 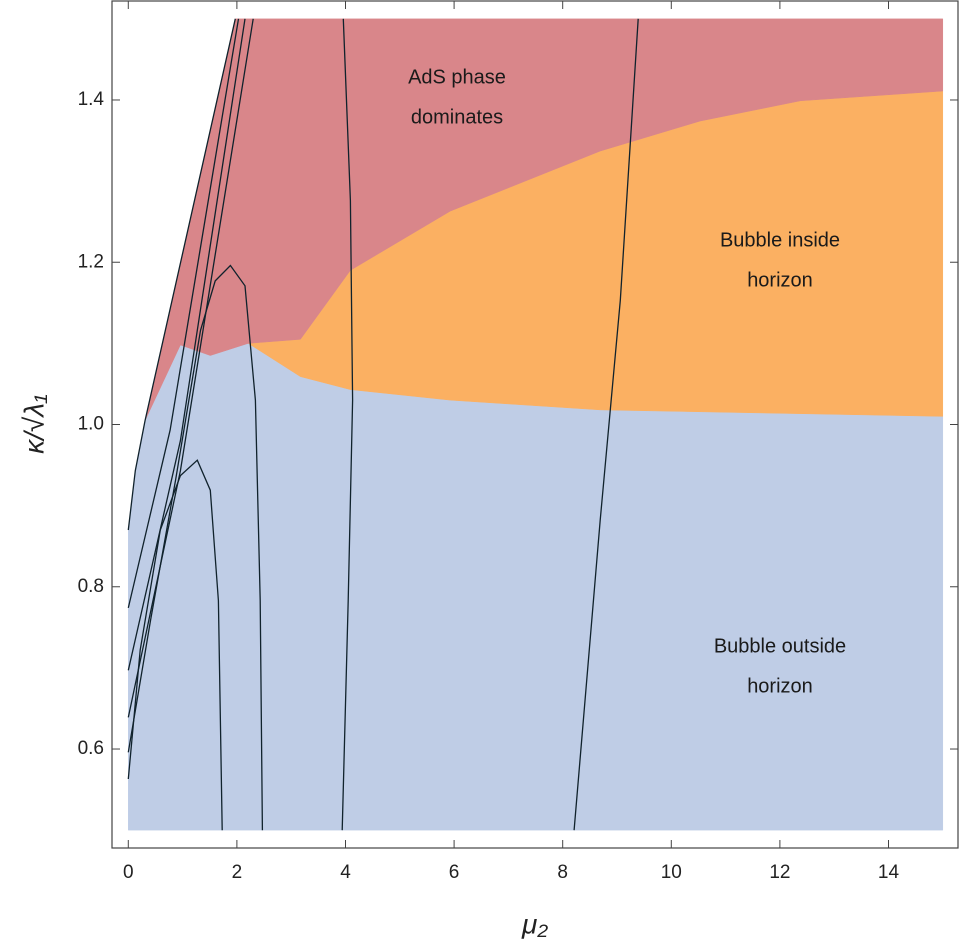 What do you see at coordinates (128, 872) in the screenshot?
I see `x-tick-label: 0` at bounding box center [128, 872].